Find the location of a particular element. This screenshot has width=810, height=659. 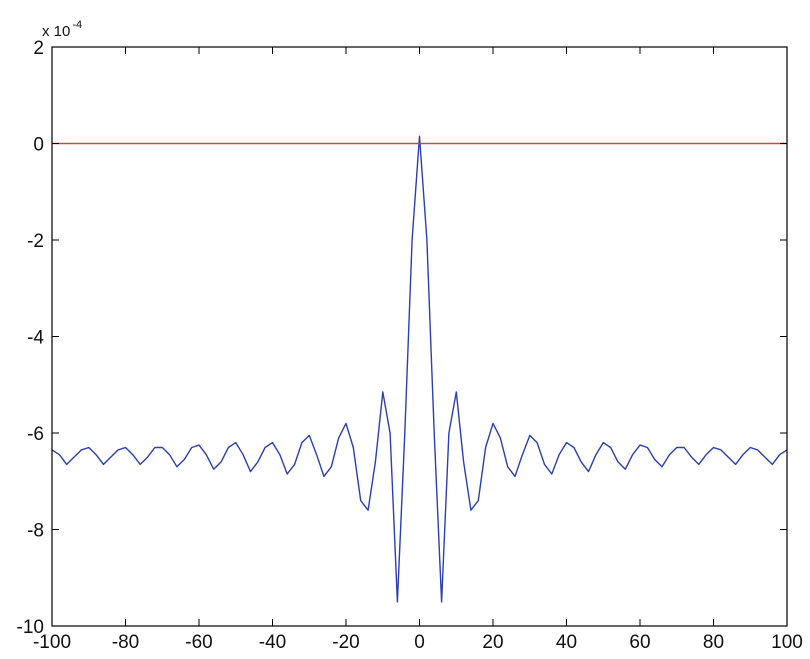

y-axis-exponent-label: x 10 -4 is located at coordinates (62, 29).